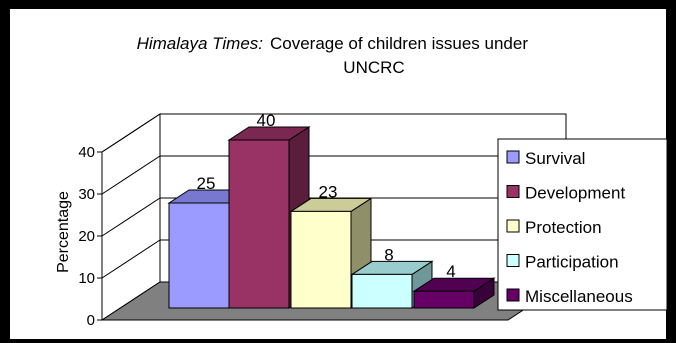 This screenshot has height=343, width=676. I want to click on legend-swatch-miscellaneous, so click(513, 295).